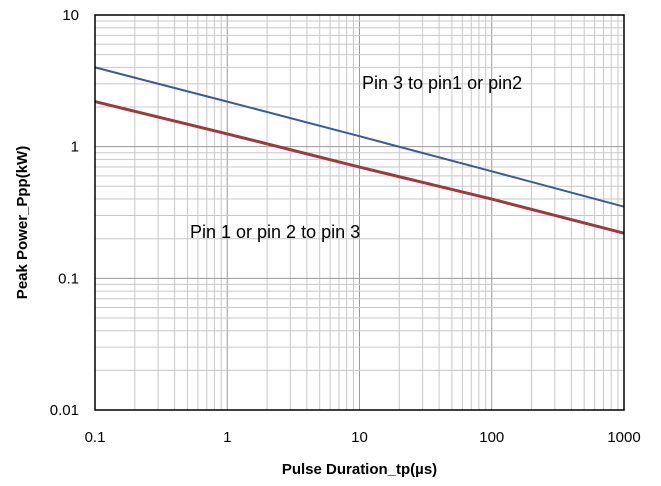 The width and height of the screenshot is (661, 486). What do you see at coordinates (359, 469) in the screenshot?
I see `x-axis-label: Pulse Duration_tp(µs)` at bounding box center [359, 469].